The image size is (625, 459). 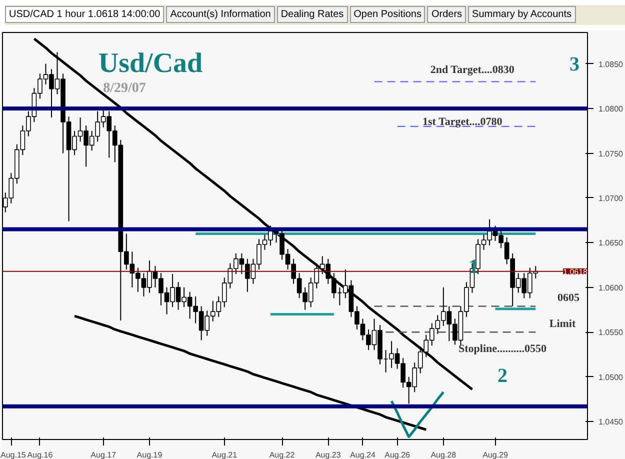 I want to click on text: Limit, so click(x=562, y=324).